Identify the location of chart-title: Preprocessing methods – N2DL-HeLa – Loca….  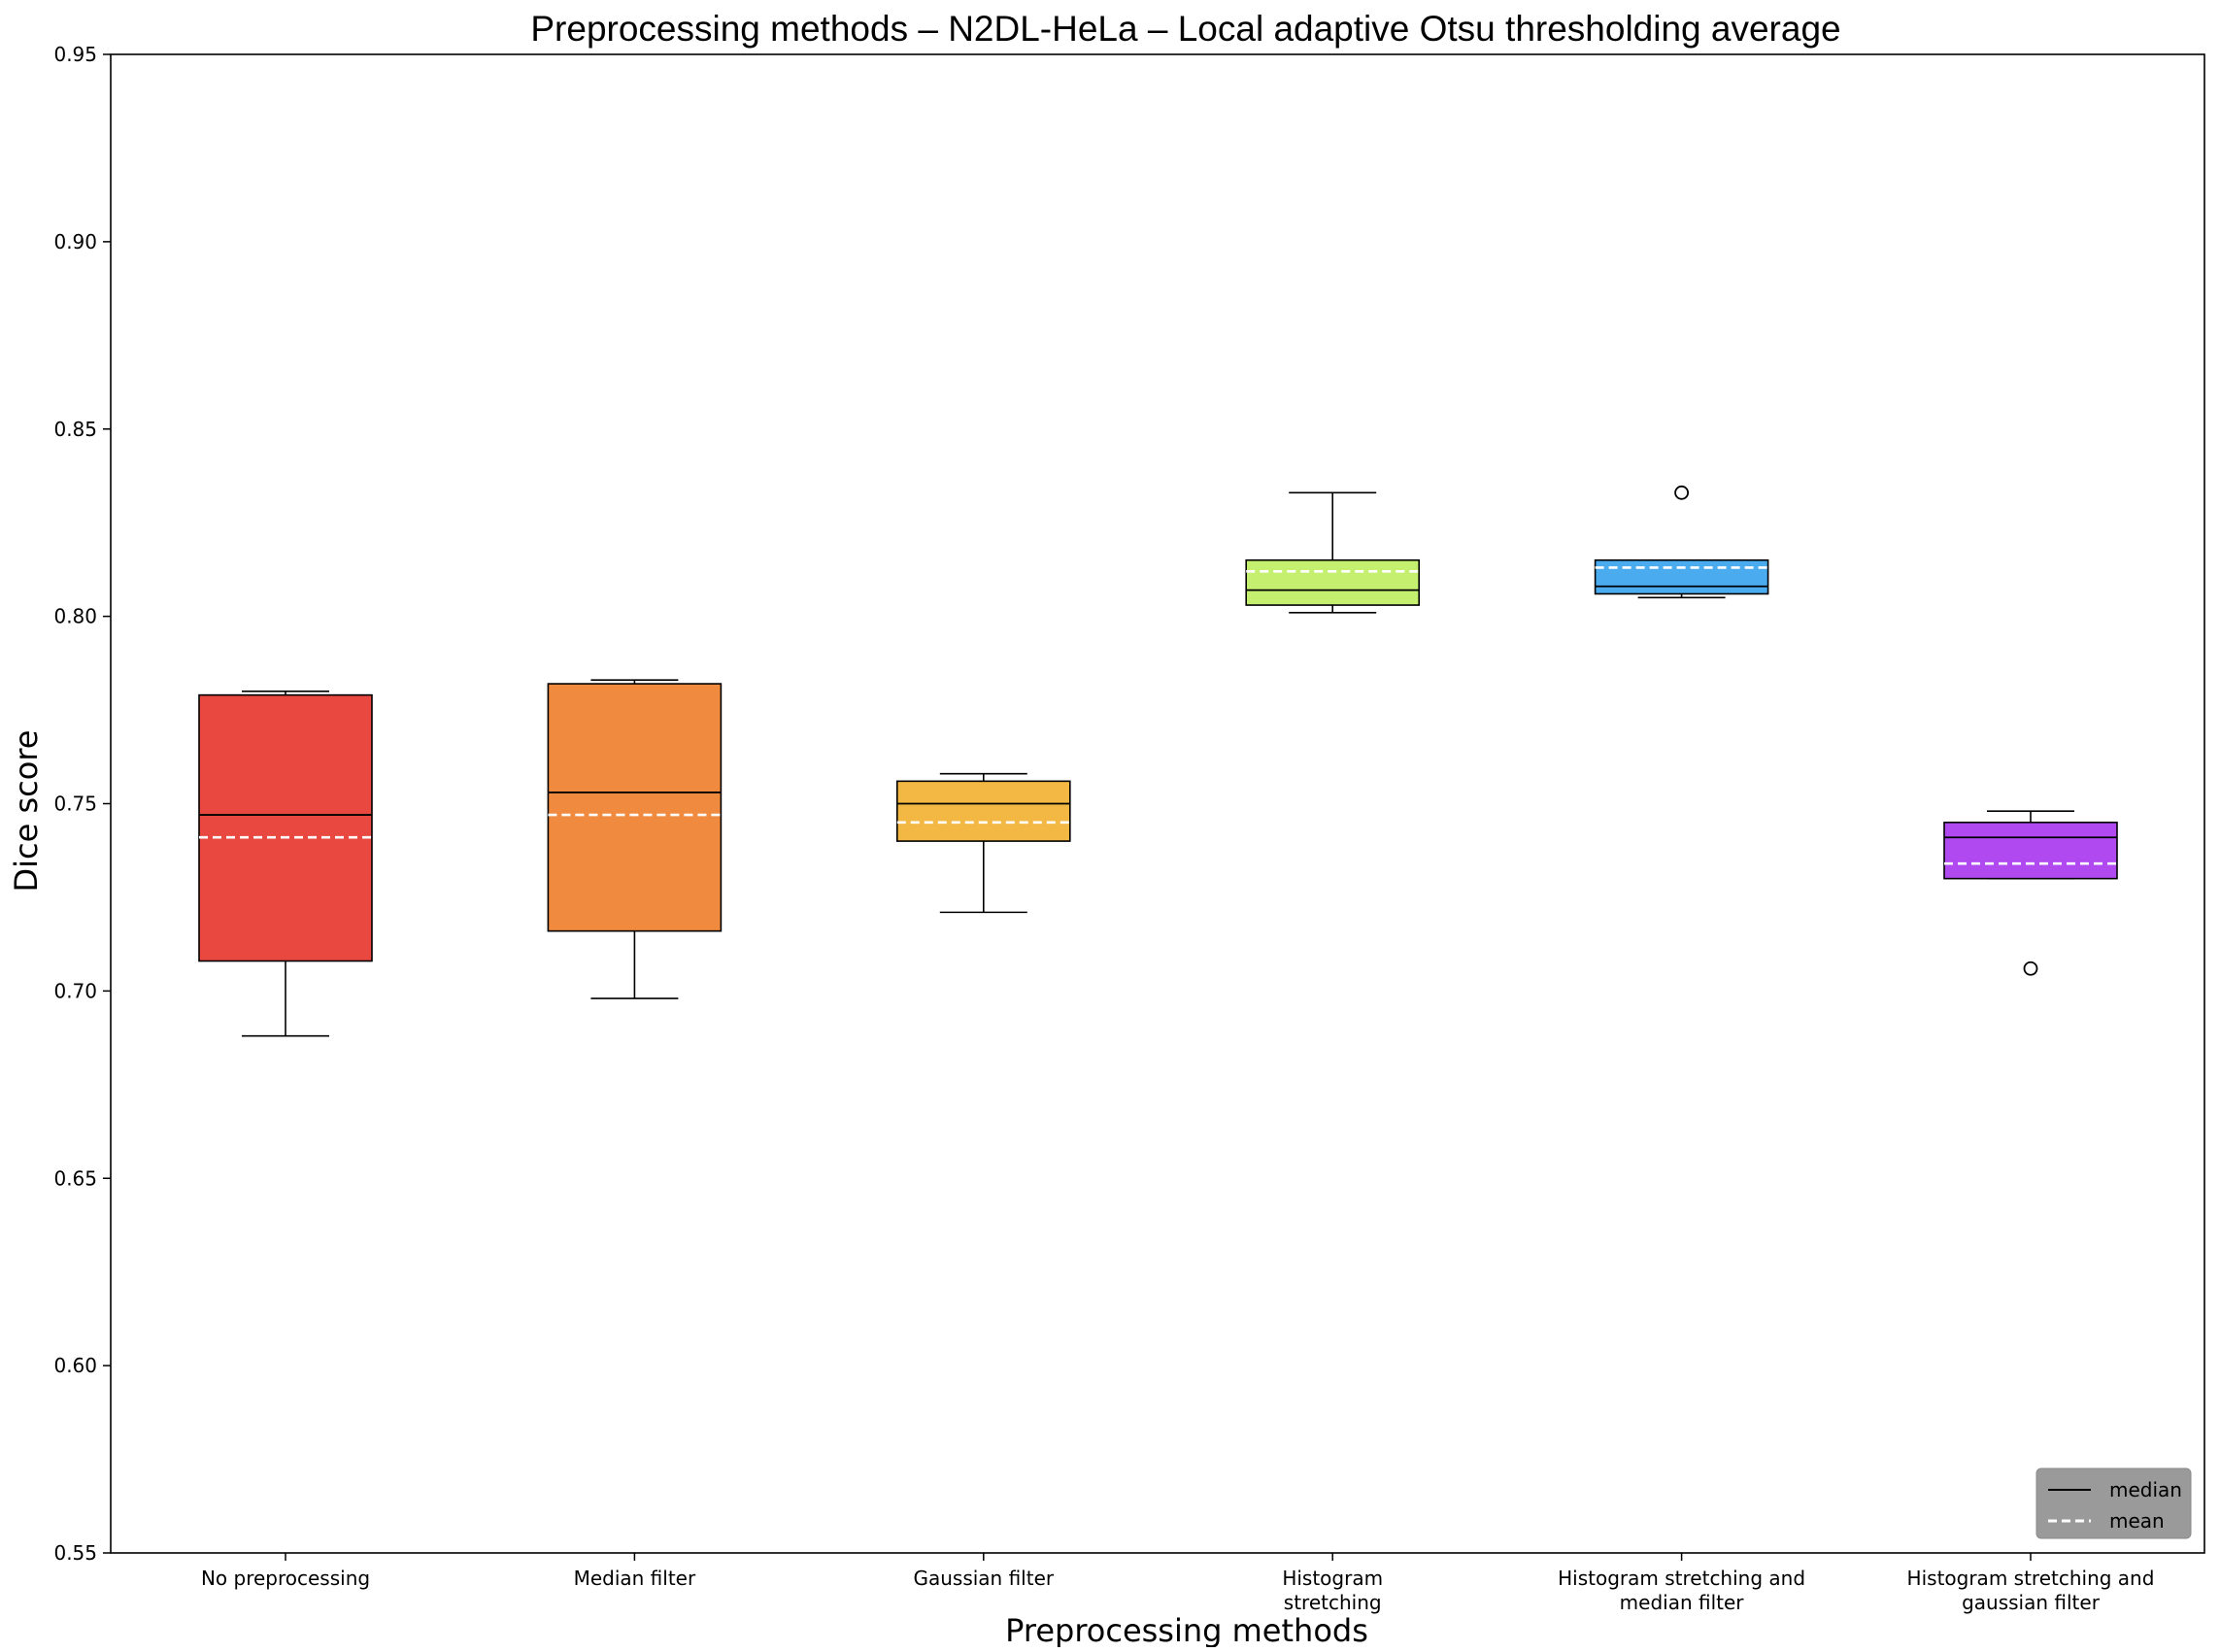
(1185, 29).